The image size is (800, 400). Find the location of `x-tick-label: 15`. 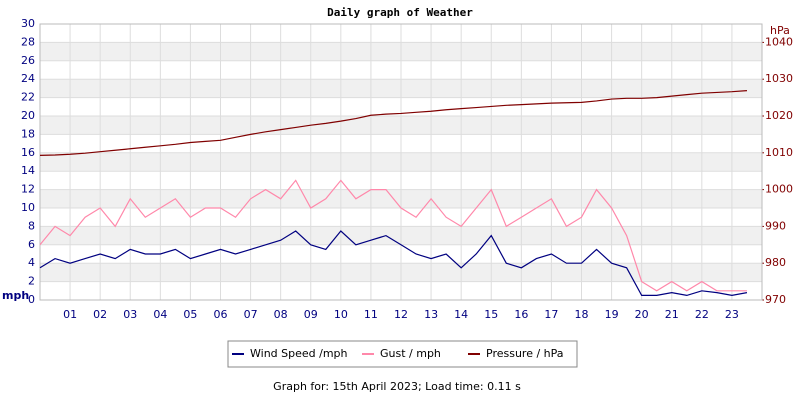

x-tick-label: 15 is located at coordinates (491, 314).